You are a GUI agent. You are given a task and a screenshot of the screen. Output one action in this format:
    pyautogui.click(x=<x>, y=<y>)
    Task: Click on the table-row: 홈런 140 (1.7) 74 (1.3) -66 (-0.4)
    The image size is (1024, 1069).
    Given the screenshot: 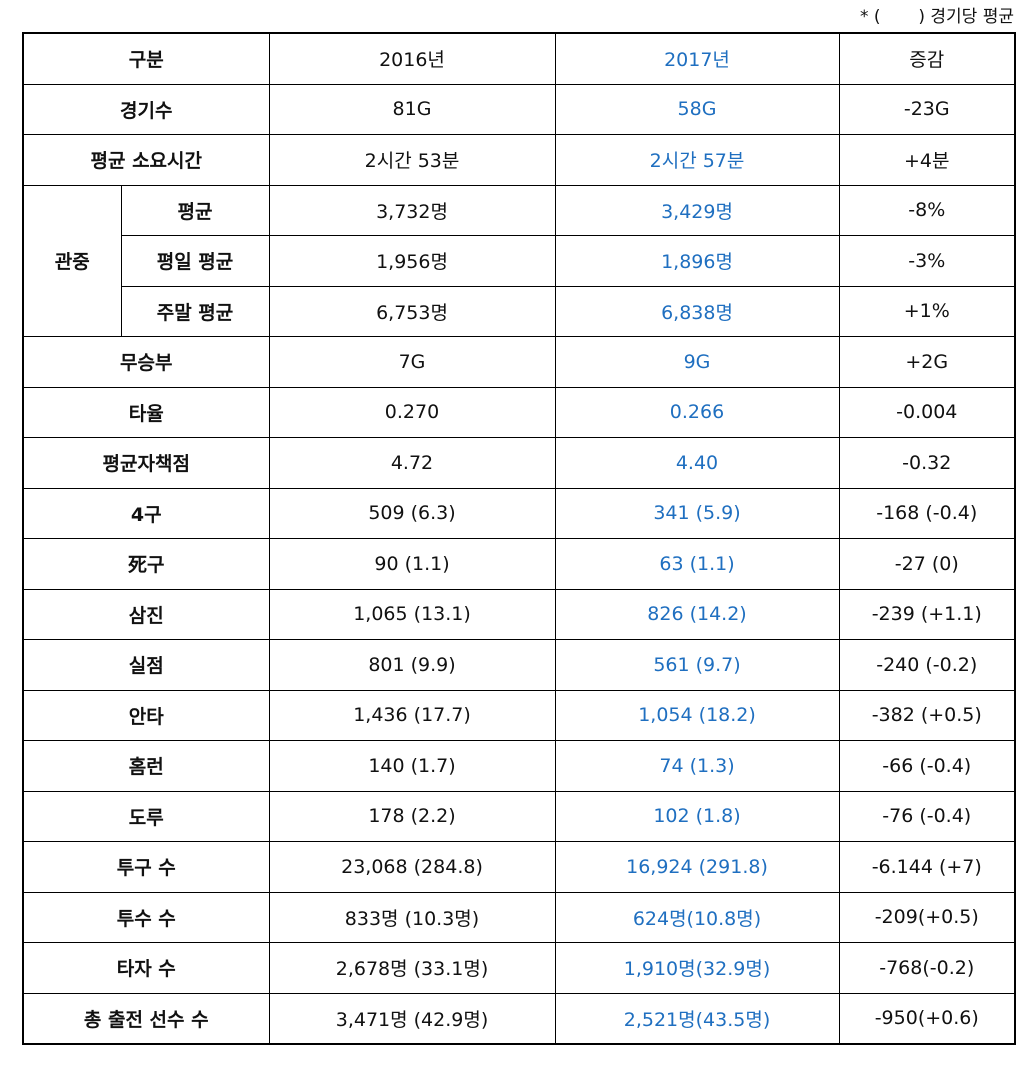 What is the action you would take?
    pyautogui.click(x=519, y=766)
    